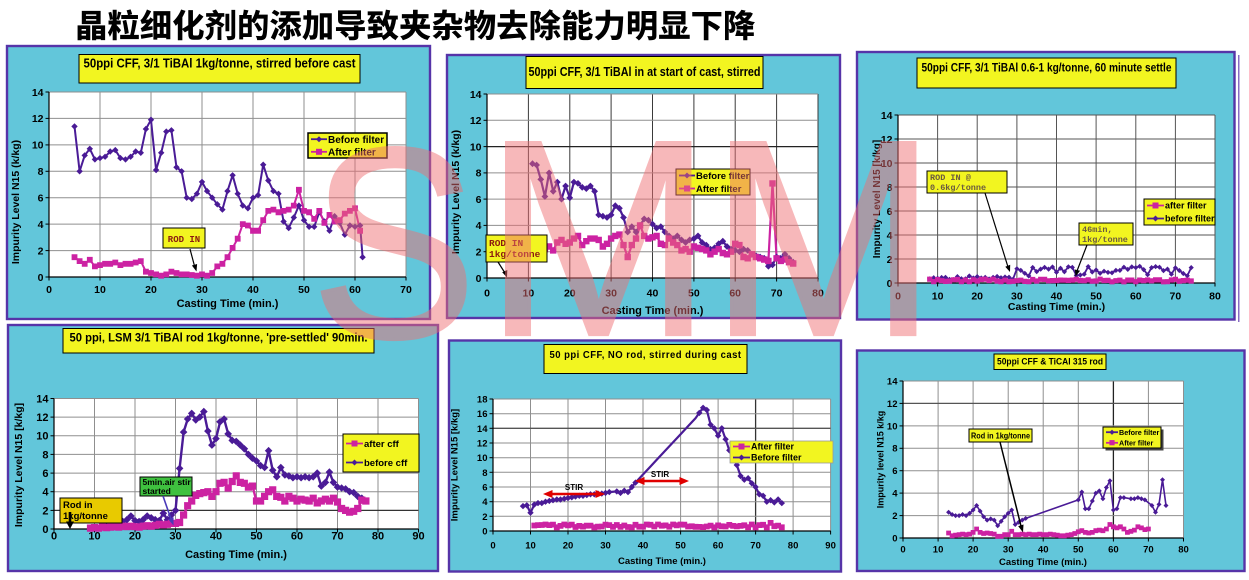 This screenshot has width=1249, height=580. I want to click on svg-text: after cff, so click(382, 444).